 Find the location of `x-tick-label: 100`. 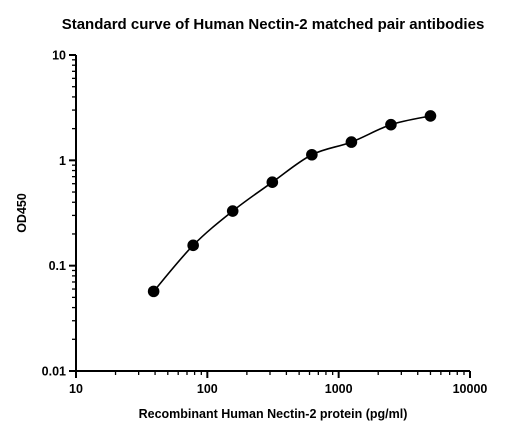

x-tick-label: 100 is located at coordinates (207, 389).